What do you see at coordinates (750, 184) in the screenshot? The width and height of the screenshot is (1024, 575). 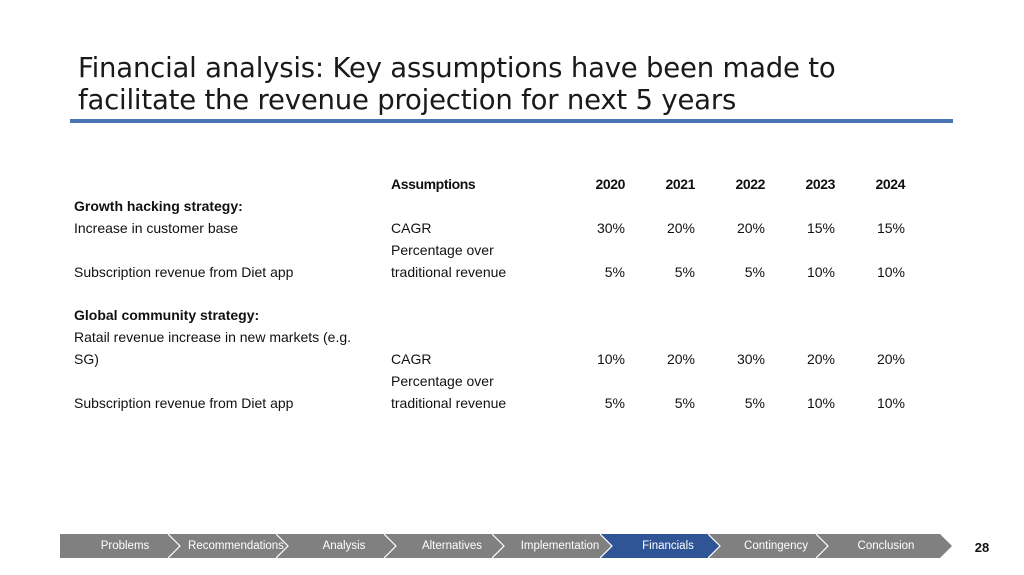 I see `header-year-2022: 2022` at bounding box center [750, 184].